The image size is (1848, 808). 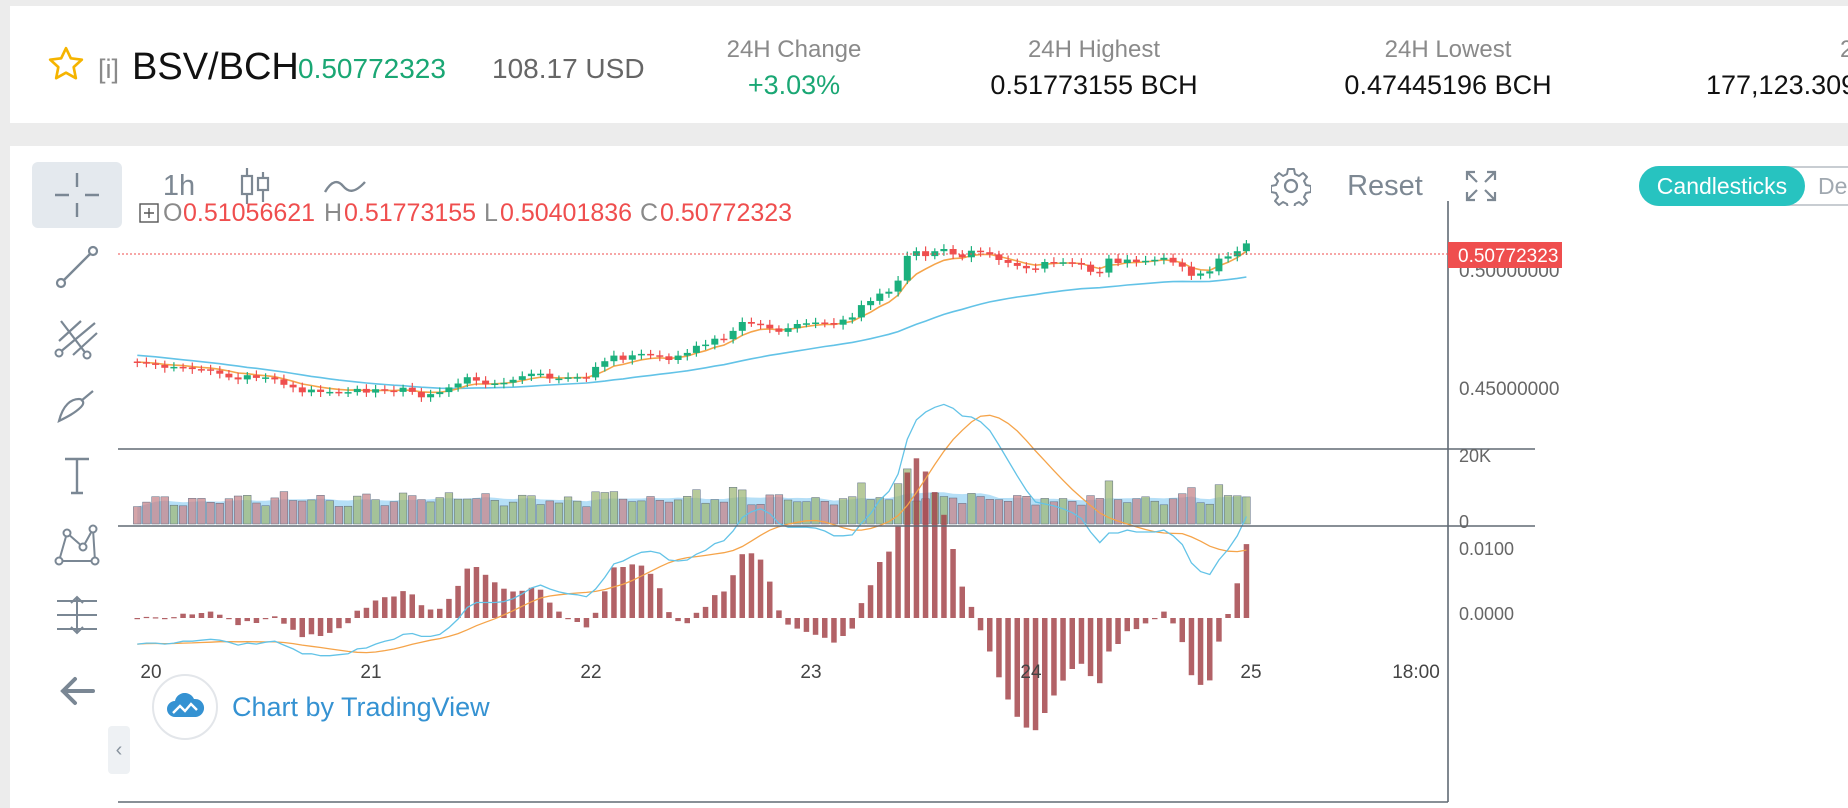 I want to click on text-tool, so click(x=77, y=475).